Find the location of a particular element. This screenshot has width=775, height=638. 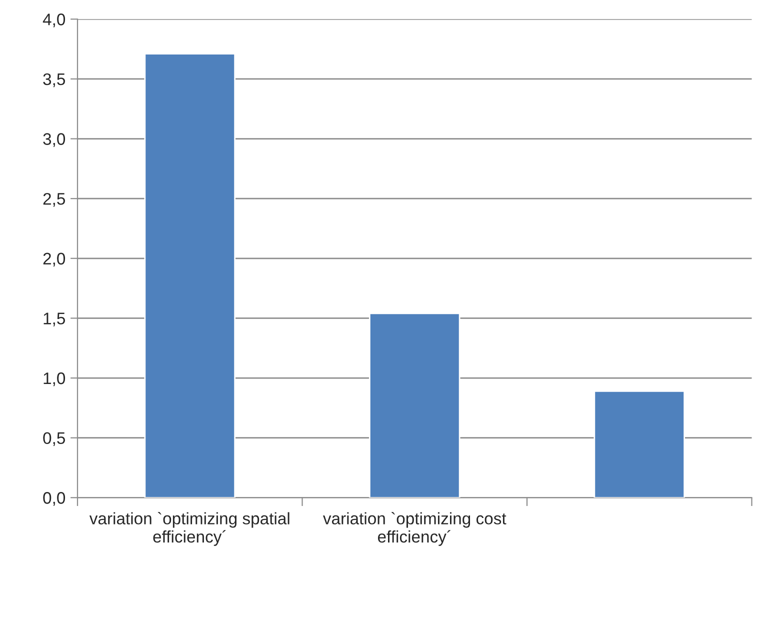

y-tick-label: 3,0 is located at coordinates (54, 140).